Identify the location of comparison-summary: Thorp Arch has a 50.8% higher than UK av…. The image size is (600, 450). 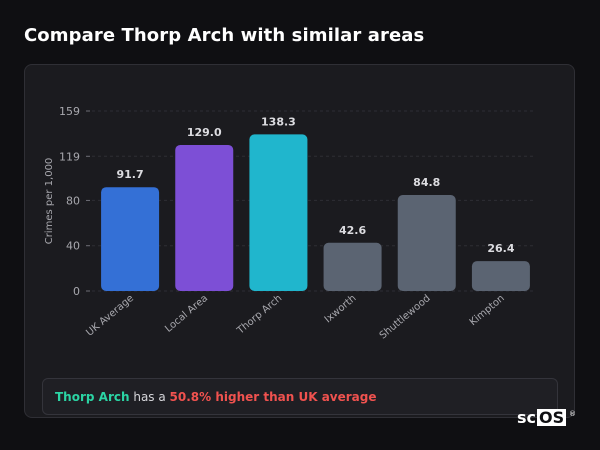
(300, 396).